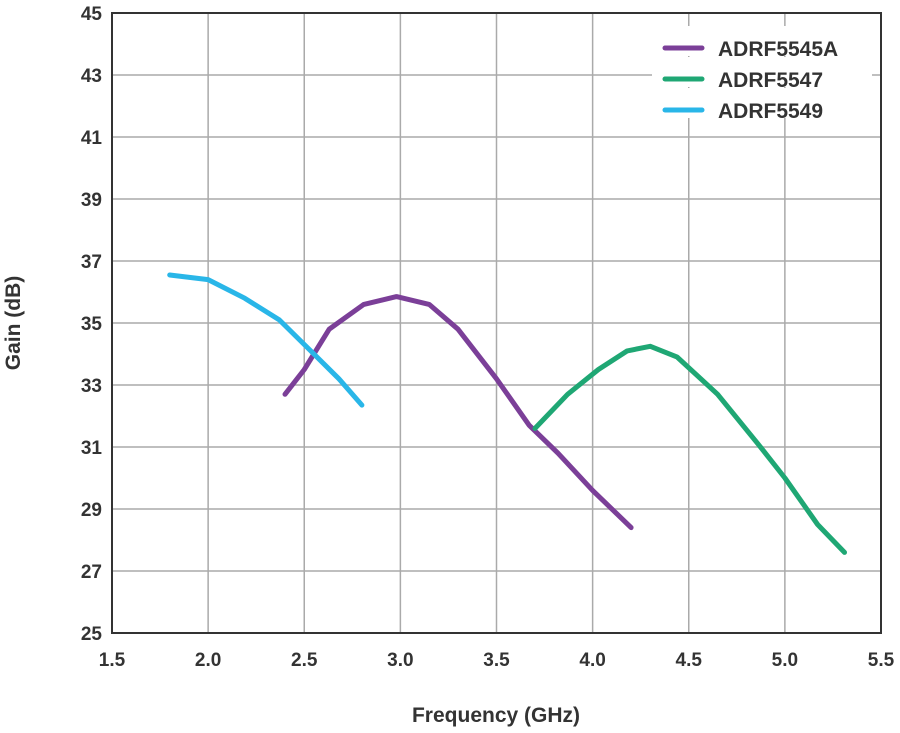 This screenshot has height=733, width=900. Describe the element at coordinates (266, 340) in the screenshot. I see `series-line-adrf5549` at that location.